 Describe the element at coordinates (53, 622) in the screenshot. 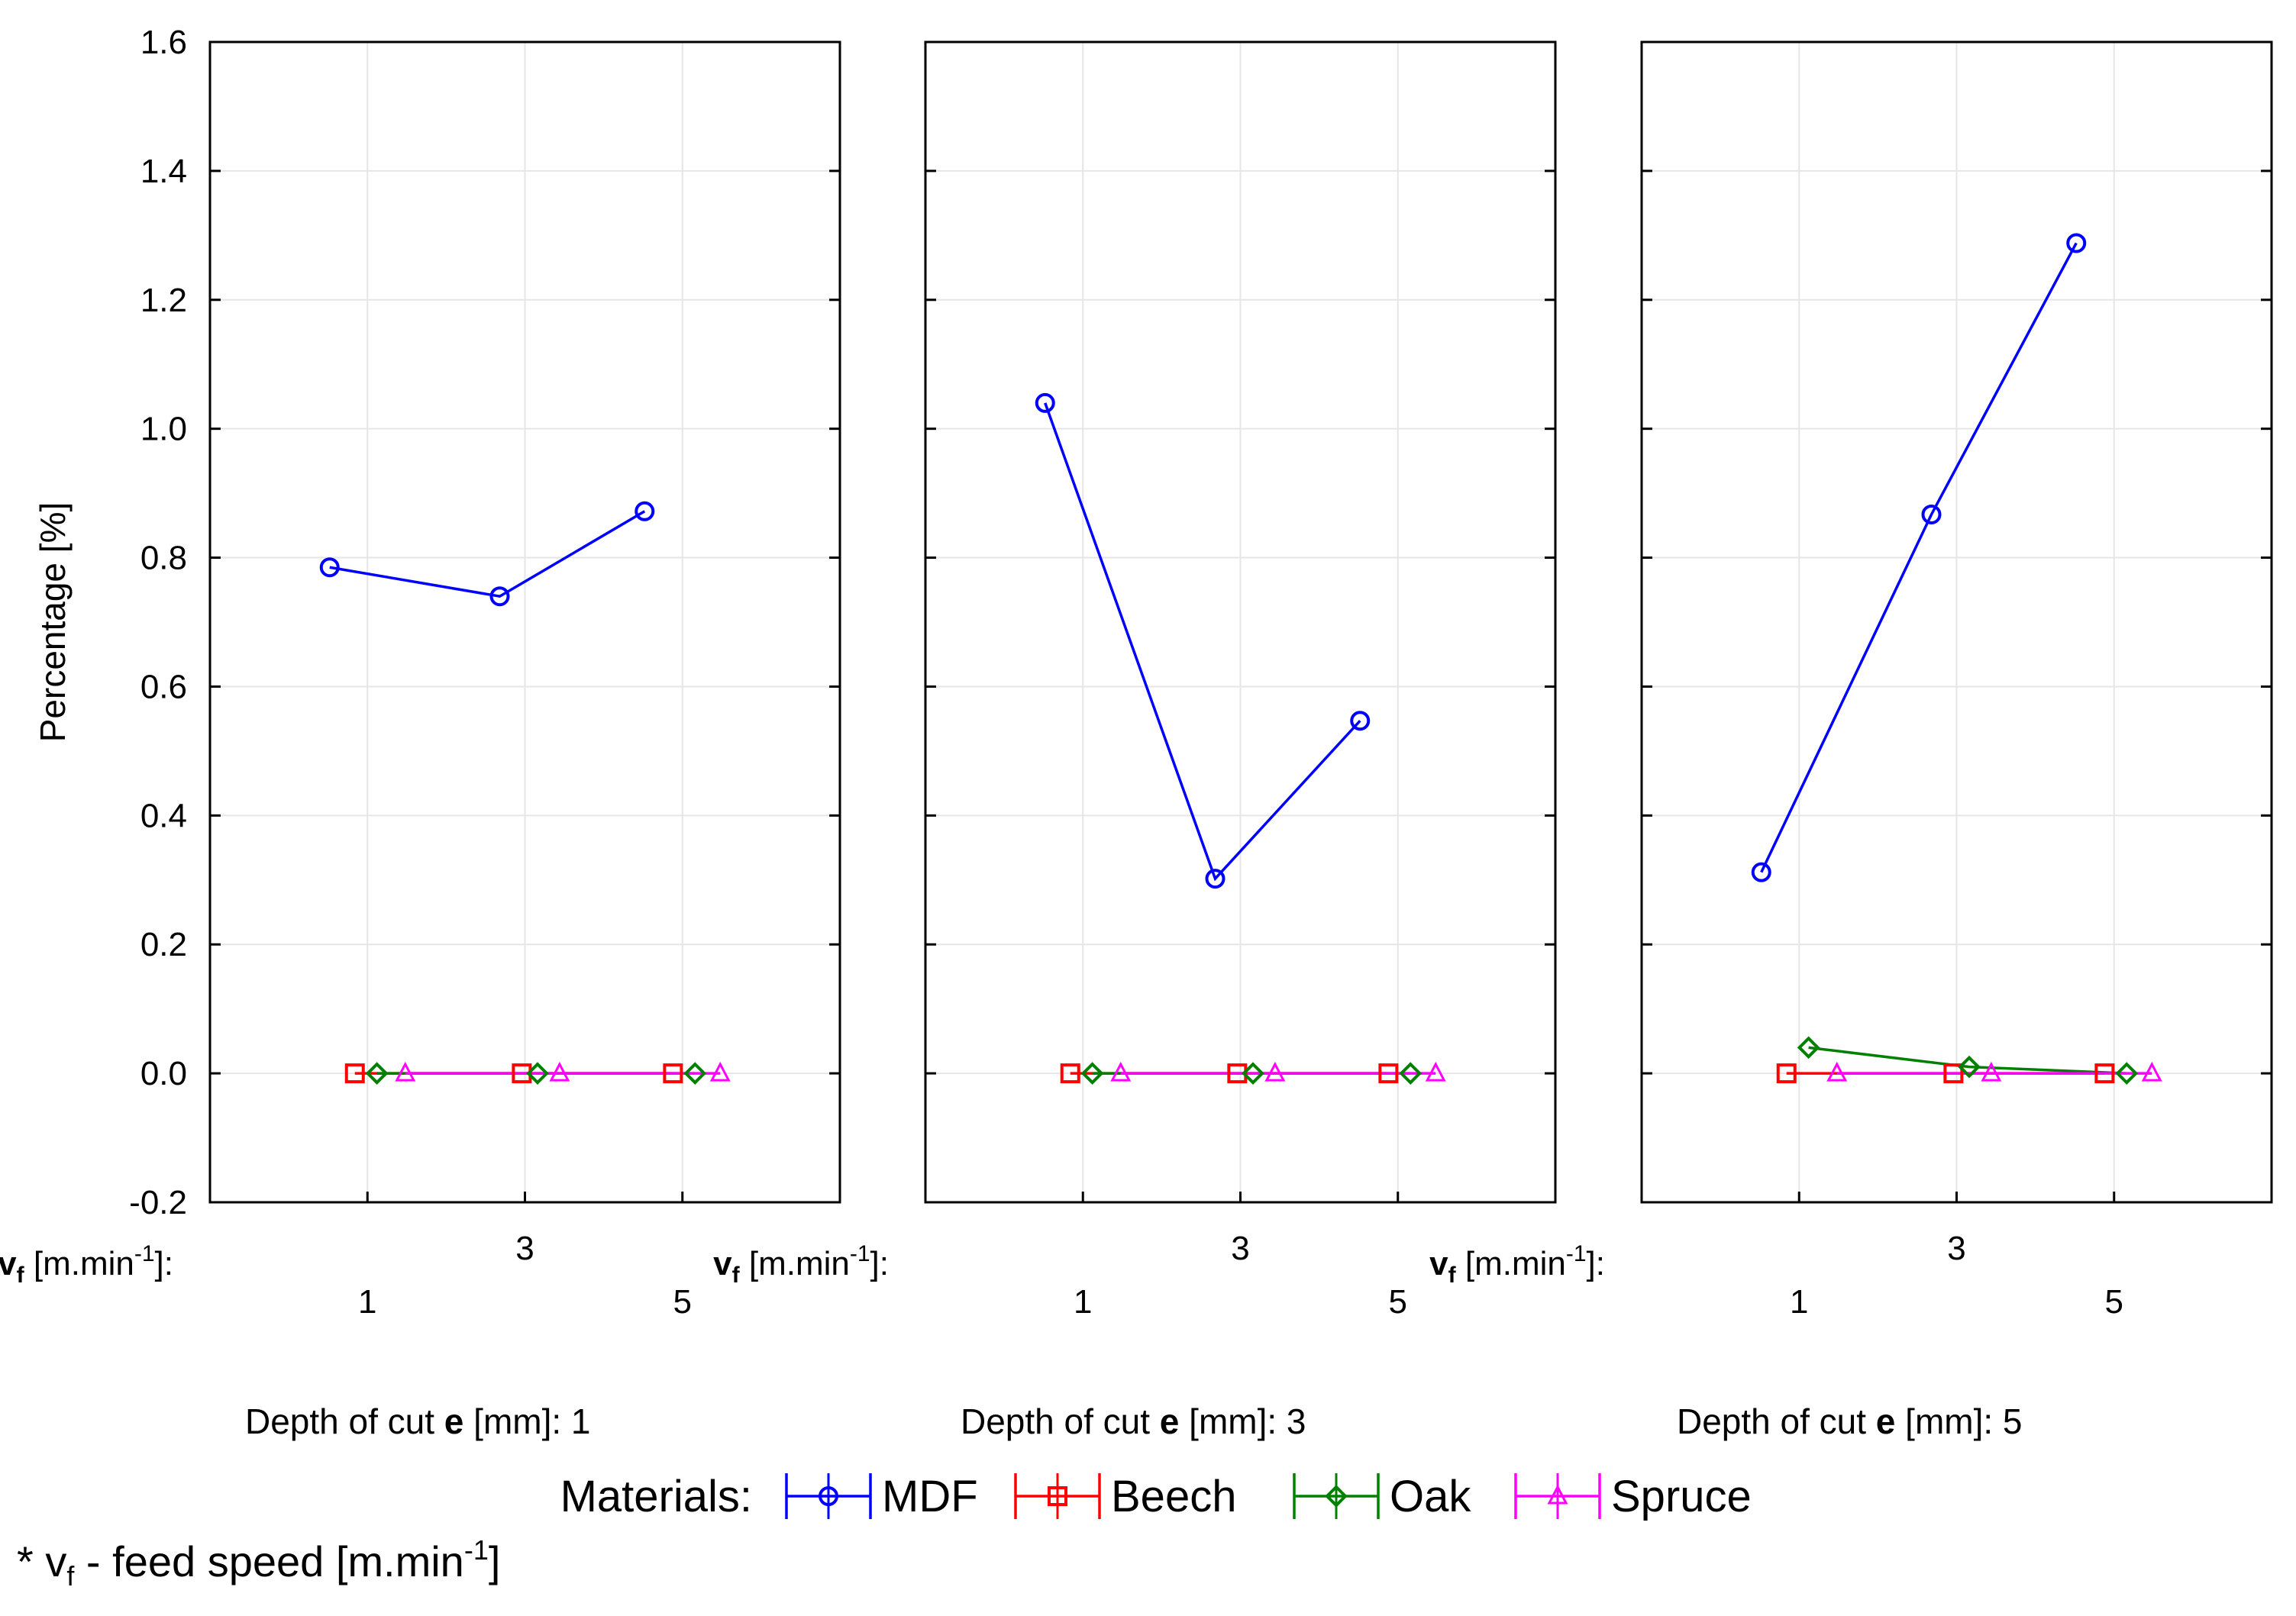

I see `y-axis-title: Percentage [%]` at that location.